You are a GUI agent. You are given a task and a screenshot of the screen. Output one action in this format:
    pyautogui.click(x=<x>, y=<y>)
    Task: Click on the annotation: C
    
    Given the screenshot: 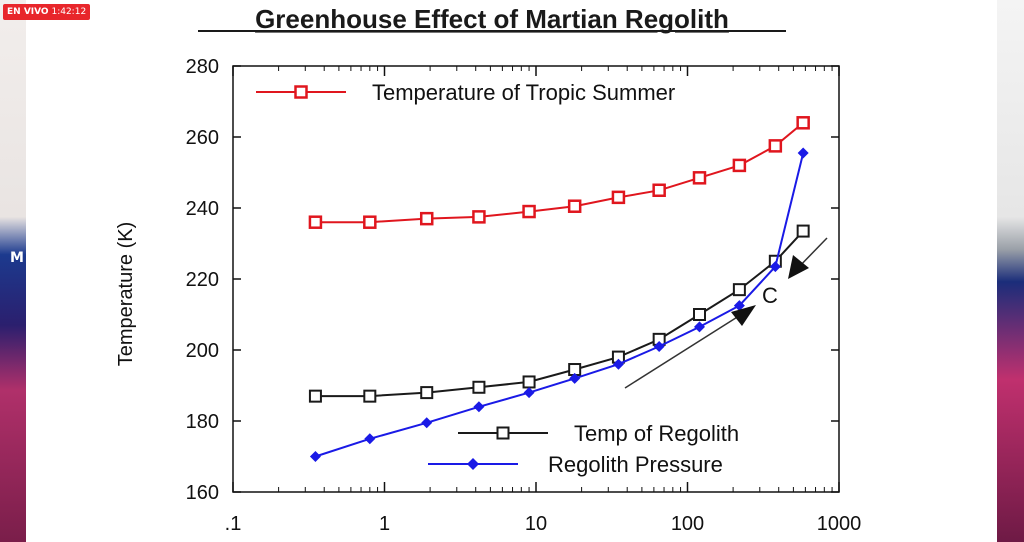 What is the action you would take?
    pyautogui.click(x=726, y=313)
    